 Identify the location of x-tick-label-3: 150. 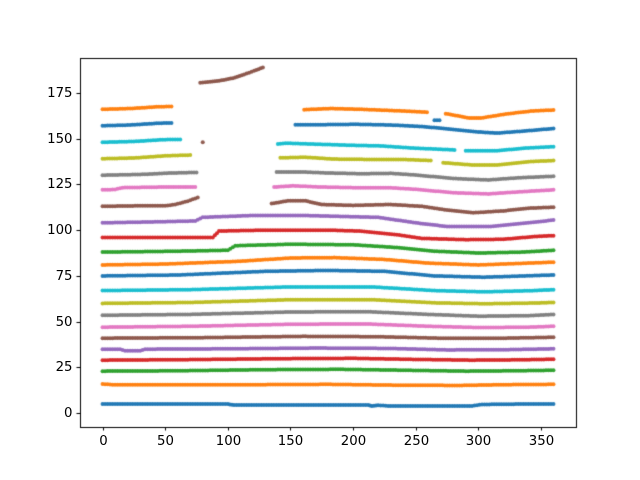
(290, 441).